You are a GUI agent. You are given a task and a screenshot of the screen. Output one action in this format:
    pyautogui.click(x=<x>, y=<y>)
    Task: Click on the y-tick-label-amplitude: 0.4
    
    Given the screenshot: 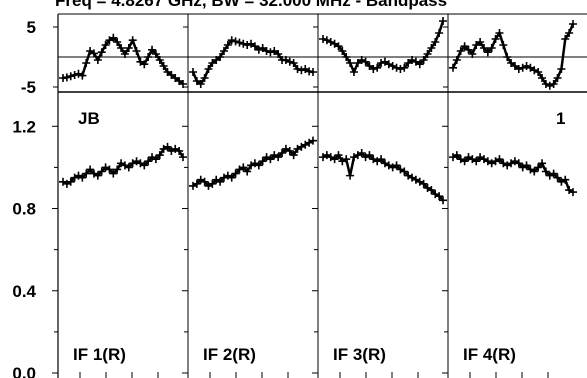 What is the action you would take?
    pyautogui.click(x=24, y=291)
    